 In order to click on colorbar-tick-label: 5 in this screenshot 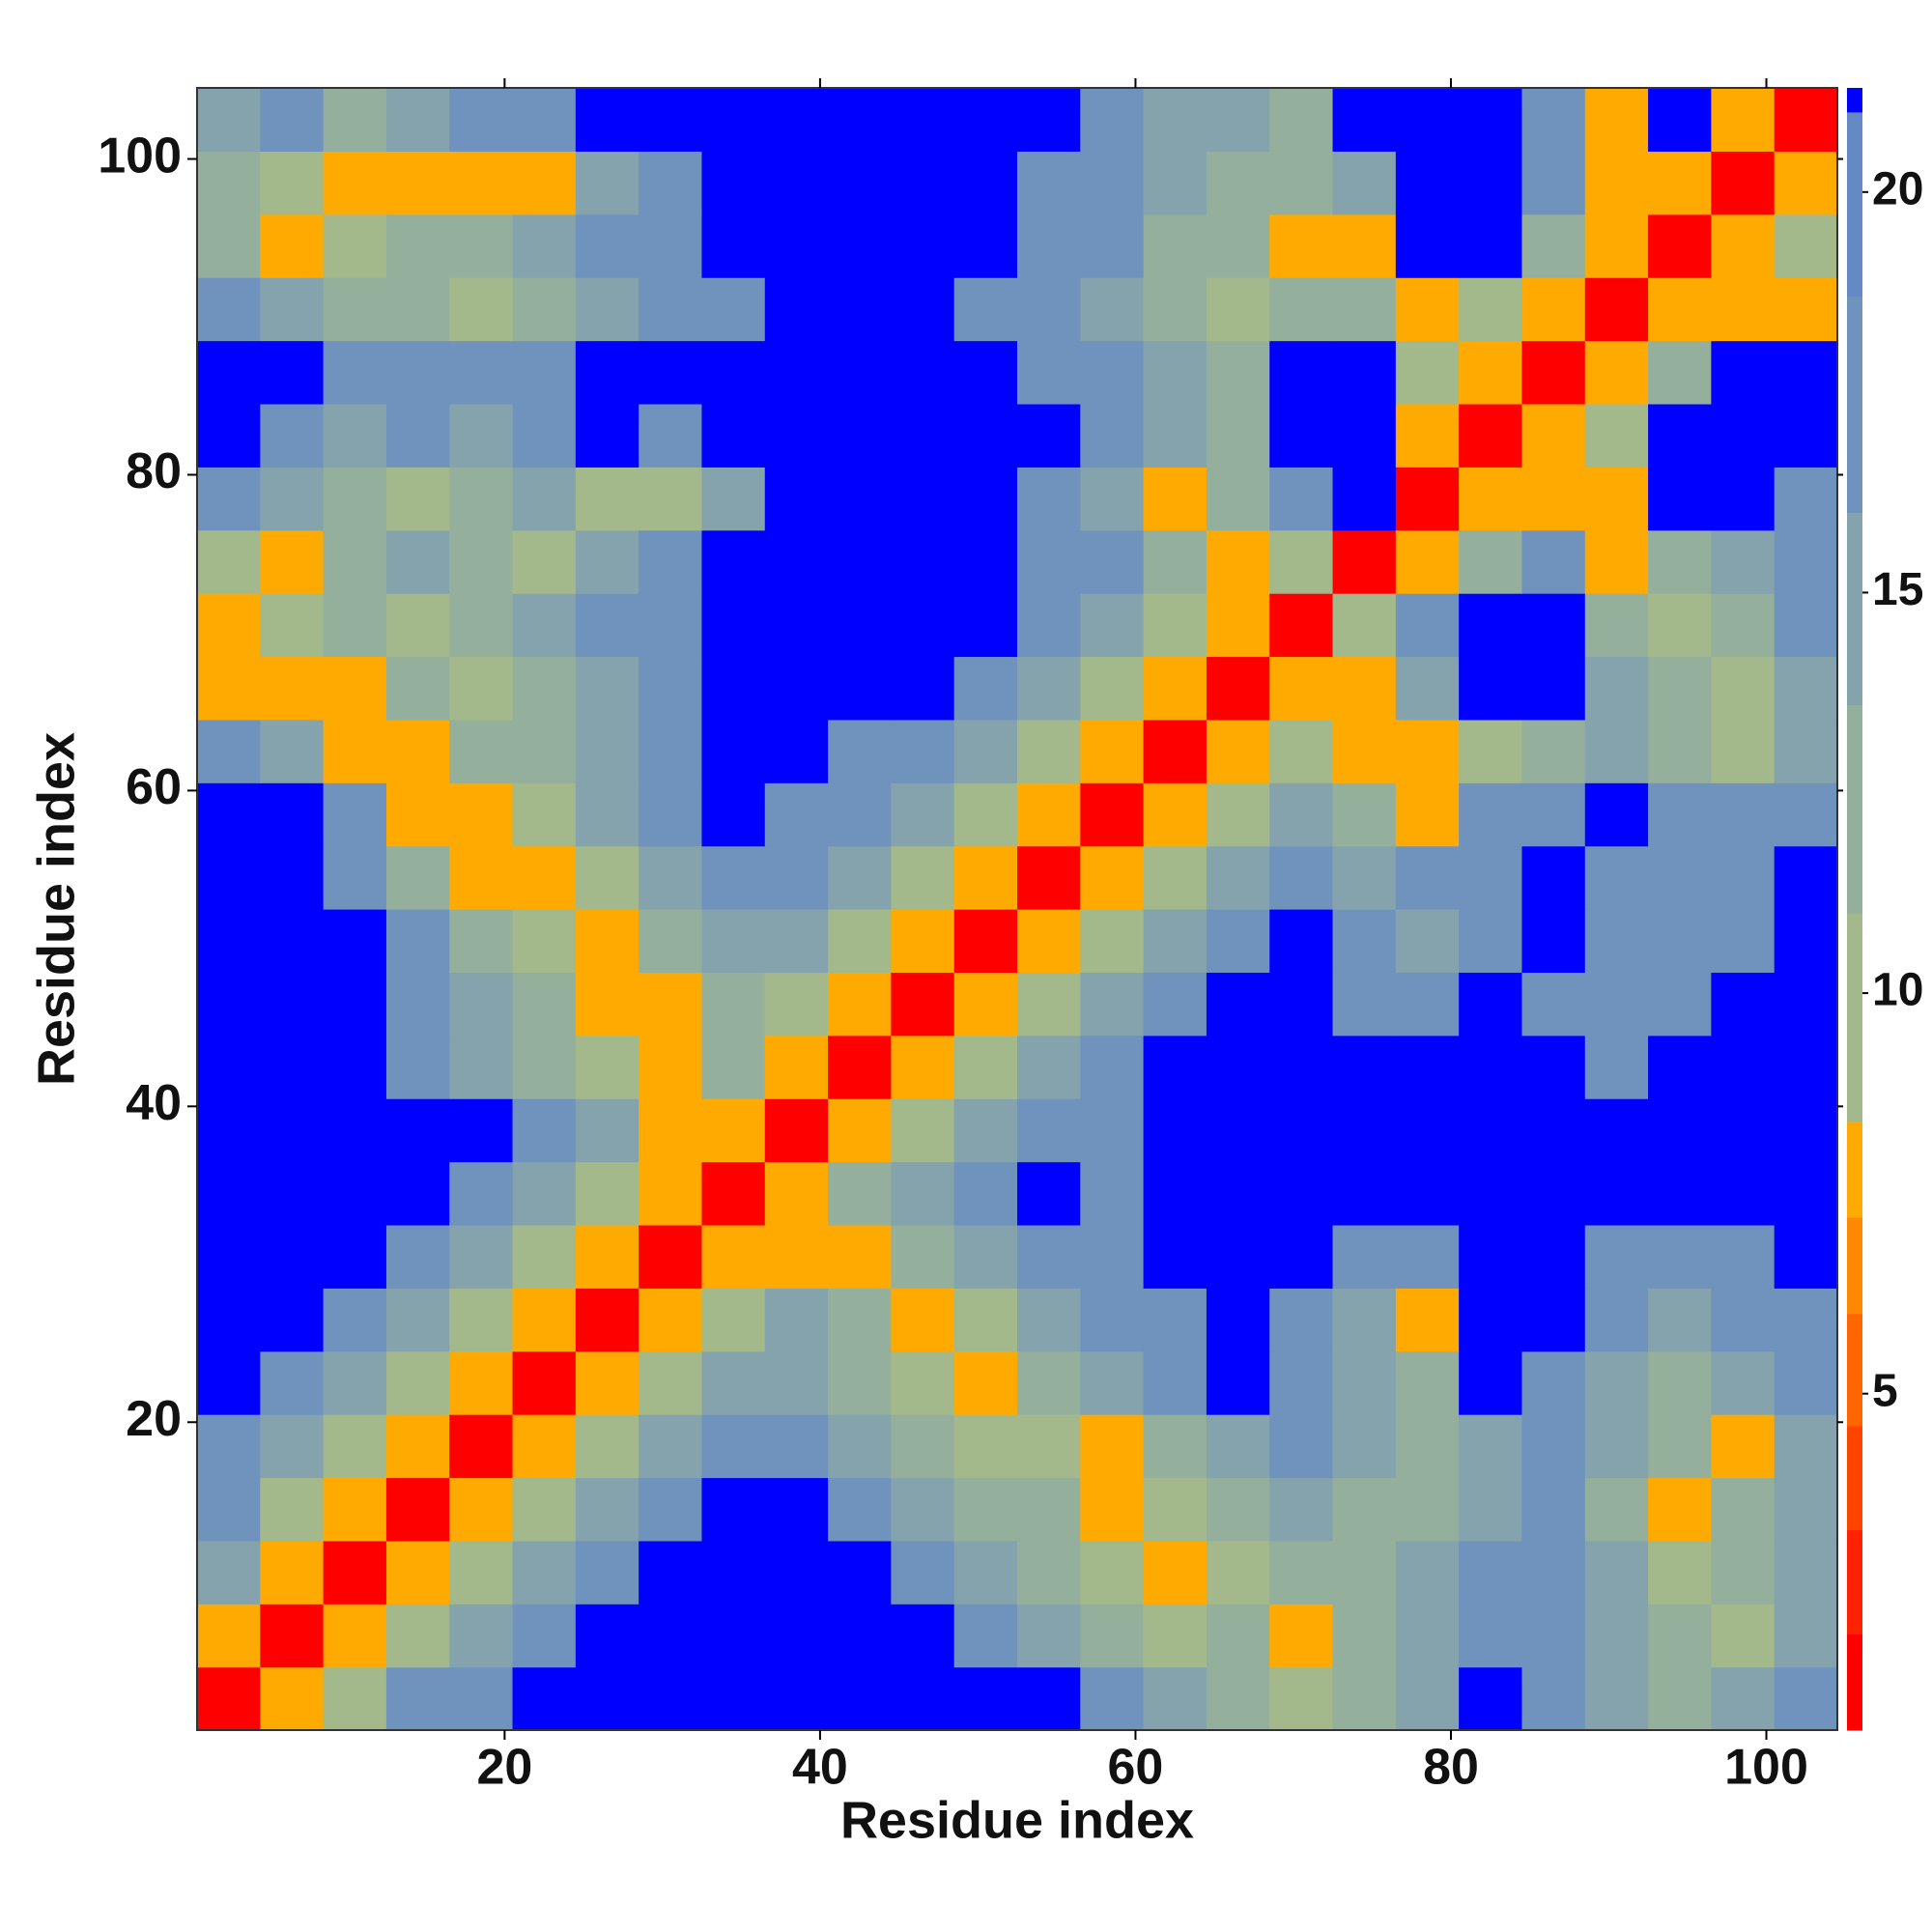, I will do `click(1885, 1390)`.